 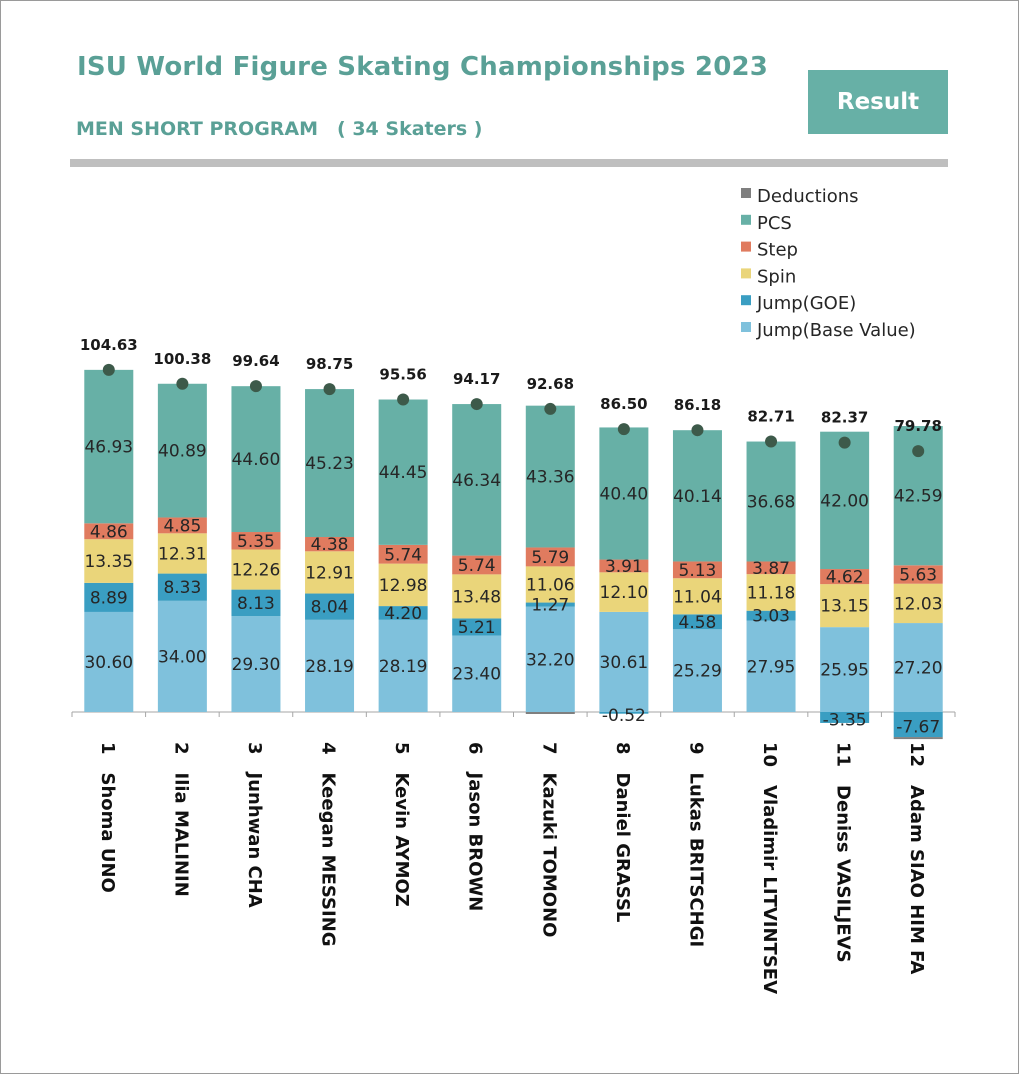 I want to click on segment-value-label: 13.15, so click(x=844, y=607).